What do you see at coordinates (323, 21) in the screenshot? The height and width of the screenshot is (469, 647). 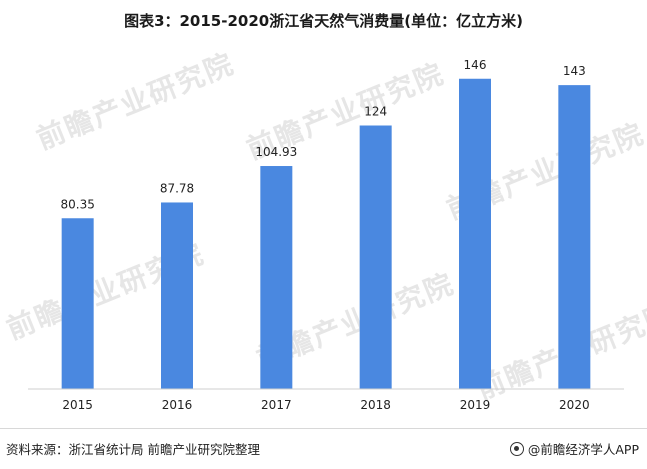 I see `chart-title: 图表3：2015-2020浙江省天然气消费量(单位：亿立方米)` at bounding box center [323, 21].